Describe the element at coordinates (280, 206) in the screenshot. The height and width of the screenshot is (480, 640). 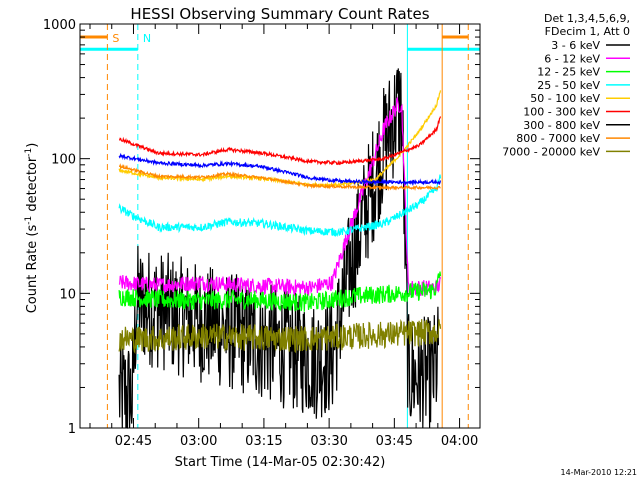
I see `series-line-25-50-kev` at that location.